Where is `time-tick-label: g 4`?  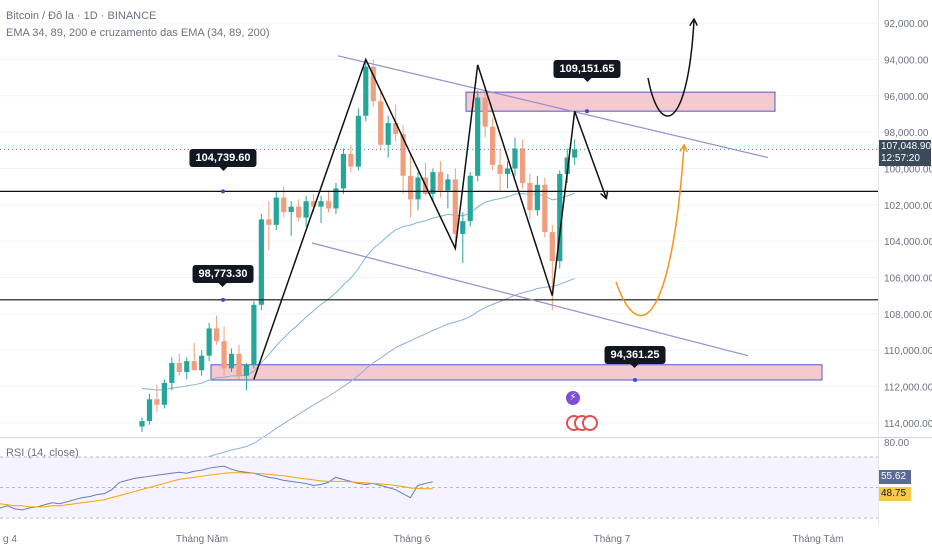 time-tick-label: g 4 is located at coordinates (10, 539).